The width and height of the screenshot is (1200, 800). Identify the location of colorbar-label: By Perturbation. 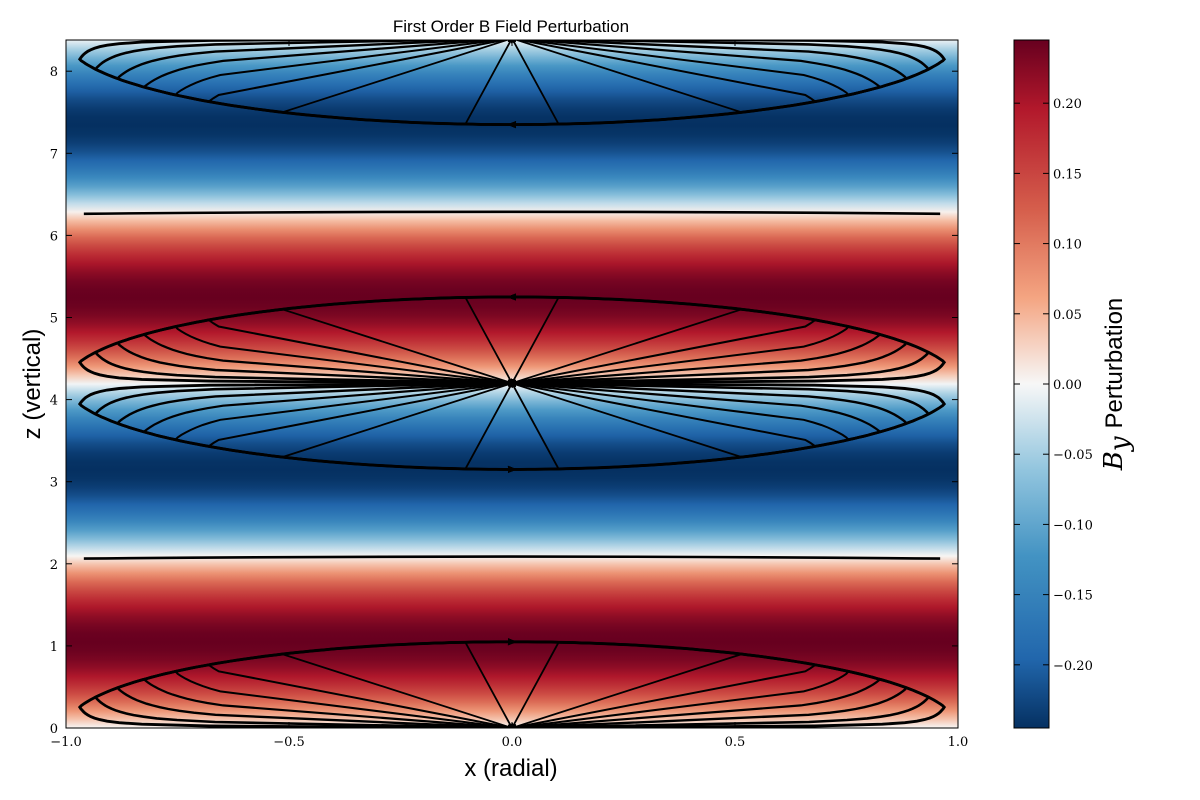
(1117, 385).